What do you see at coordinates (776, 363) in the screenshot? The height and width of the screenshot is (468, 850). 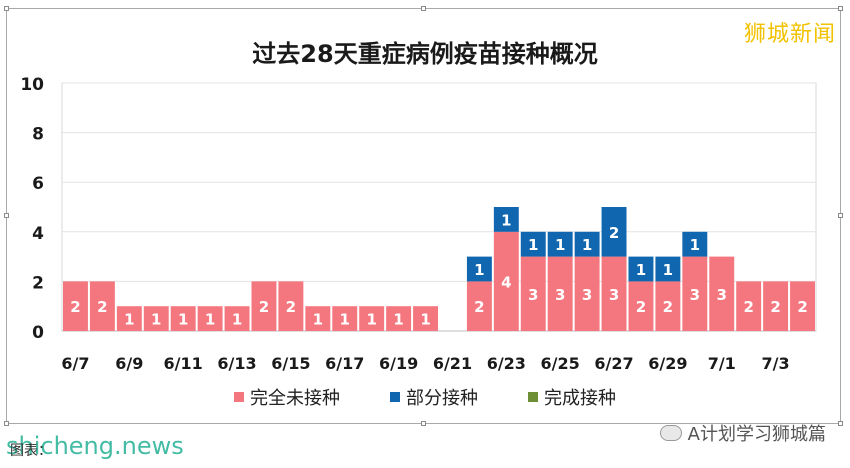 I see `x-tick-label: 7/3` at bounding box center [776, 363].